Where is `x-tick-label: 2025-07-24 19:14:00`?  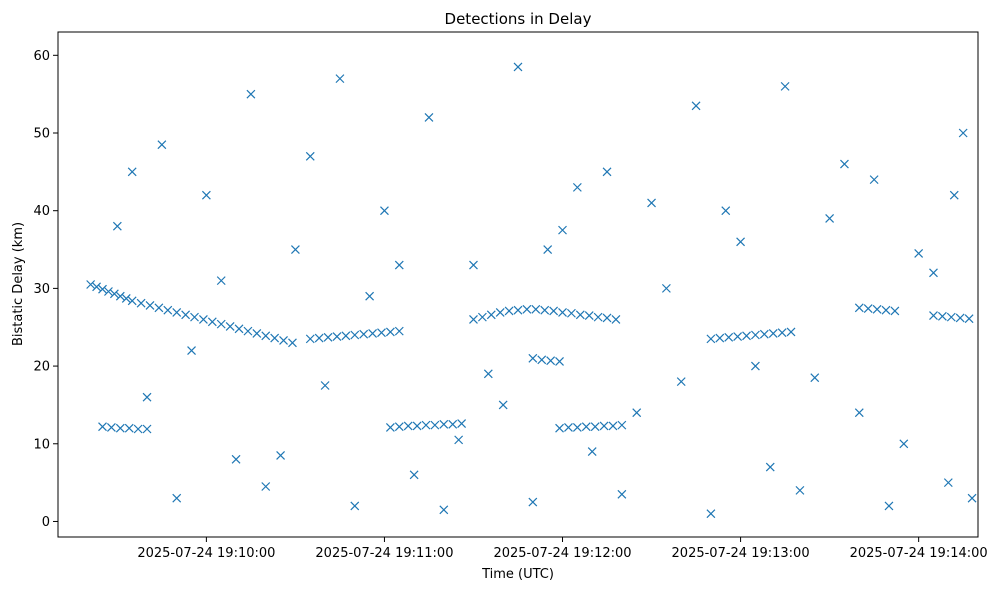
x-tick-label: 2025-07-24 19:14:00 is located at coordinates (919, 553).